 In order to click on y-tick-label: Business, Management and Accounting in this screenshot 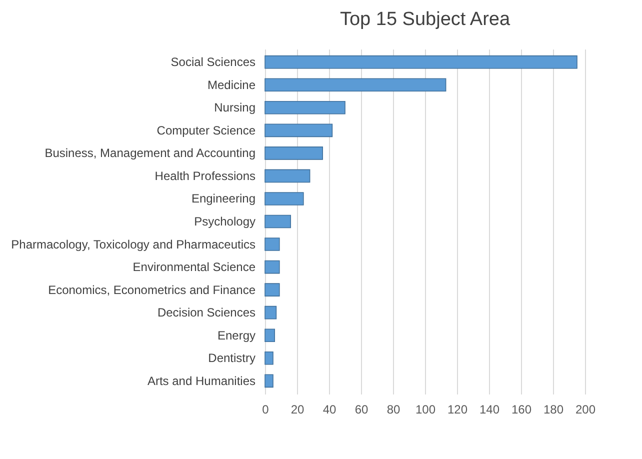, I will do `click(150, 153)`.